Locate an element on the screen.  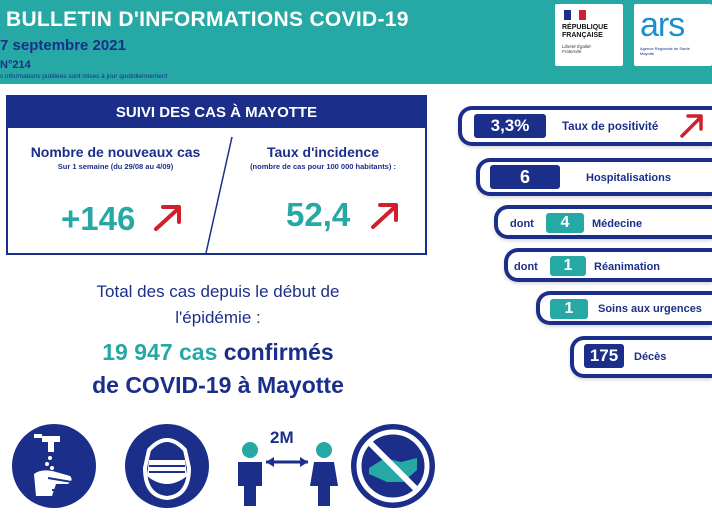
ars-logo: ars Agence Régionale de Santé Mayotte is located at coordinates (673, 35).